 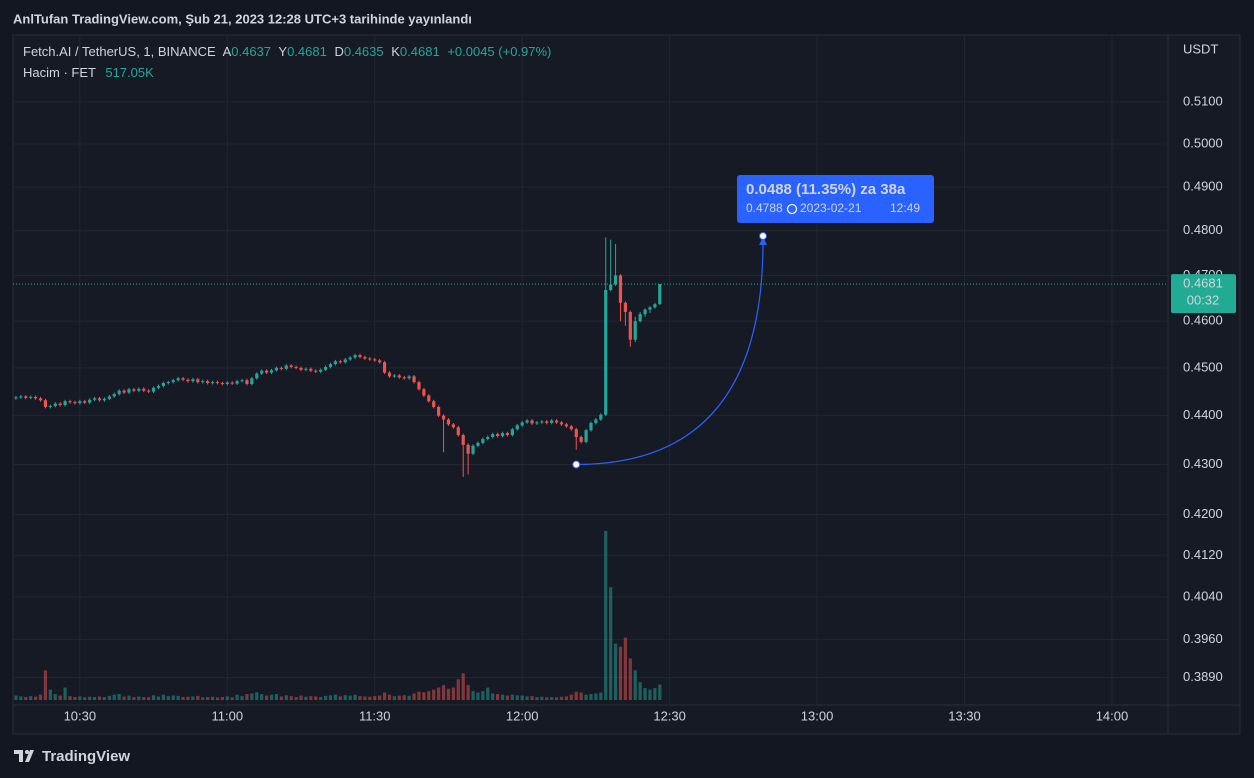 What do you see at coordinates (669, 715) in the screenshot?
I see `x-tick-label: 12:30` at bounding box center [669, 715].